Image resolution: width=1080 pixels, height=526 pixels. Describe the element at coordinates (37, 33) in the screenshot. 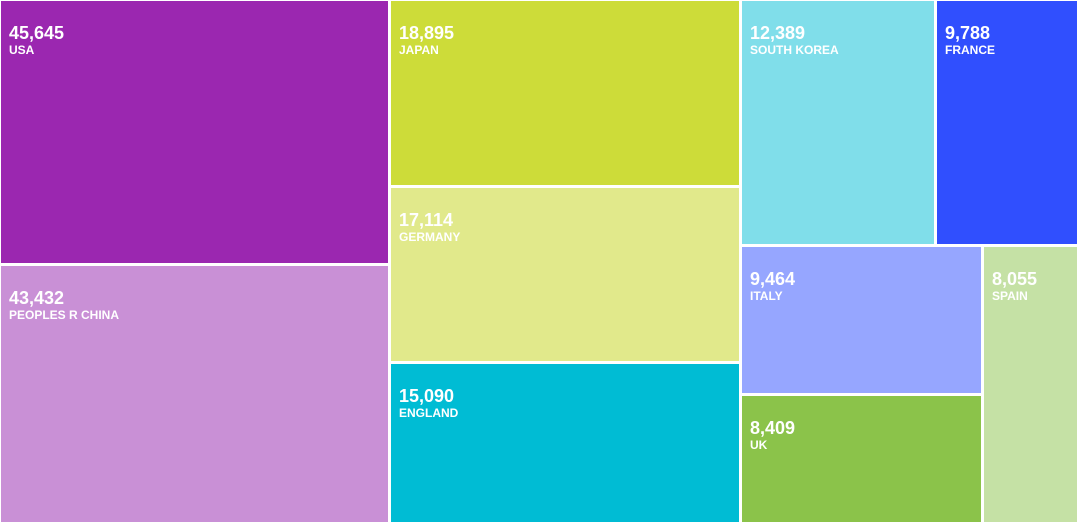

I see `tile-value-label: 45,645` at that location.